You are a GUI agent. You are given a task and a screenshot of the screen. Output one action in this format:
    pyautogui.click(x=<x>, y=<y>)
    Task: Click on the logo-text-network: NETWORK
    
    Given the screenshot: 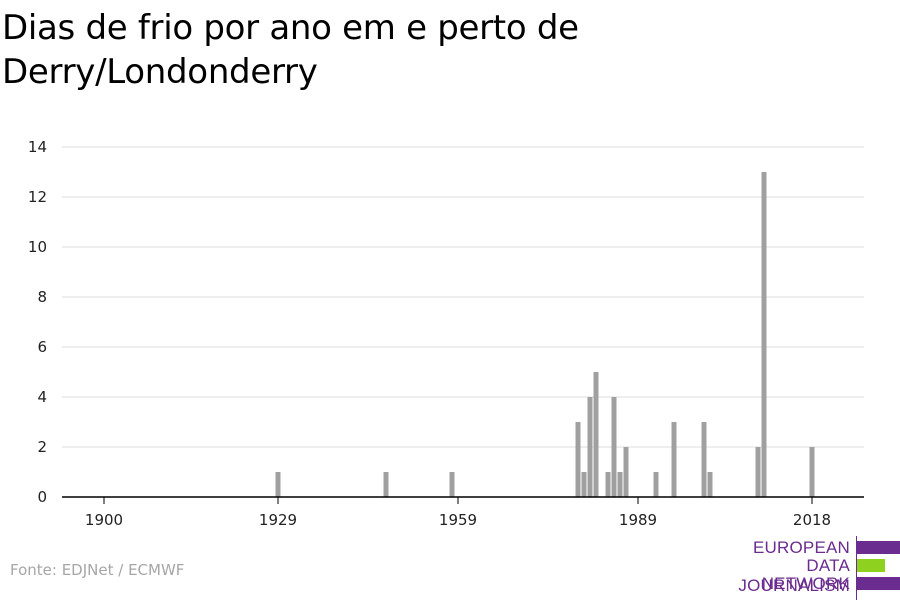 What is the action you would take?
    pyautogui.click(x=805, y=583)
    